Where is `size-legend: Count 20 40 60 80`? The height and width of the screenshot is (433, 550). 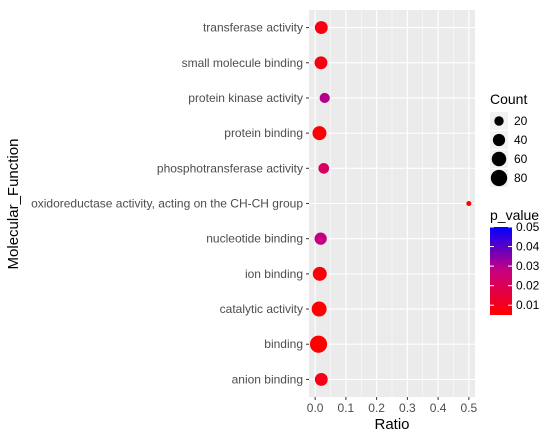
size-legend: Count 20 40 60 80 is located at coordinates (509, 139).